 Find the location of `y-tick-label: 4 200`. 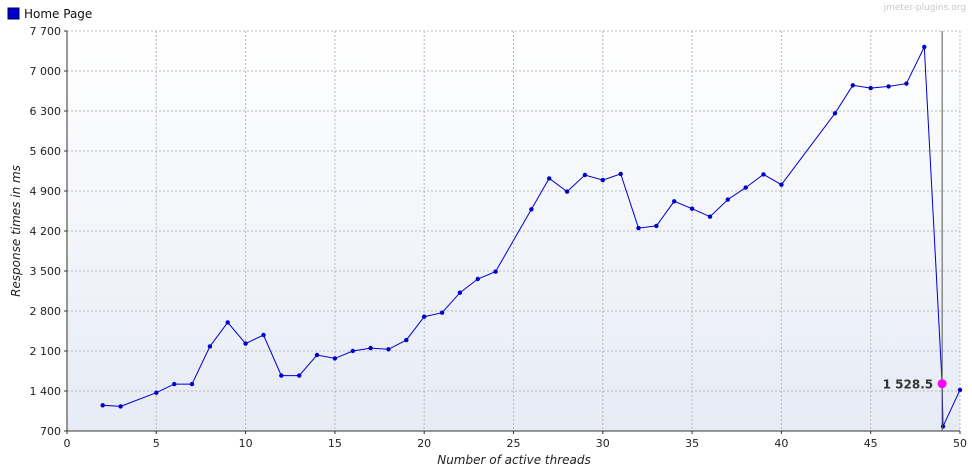

y-tick-label: 4 200 is located at coordinates (46, 231).